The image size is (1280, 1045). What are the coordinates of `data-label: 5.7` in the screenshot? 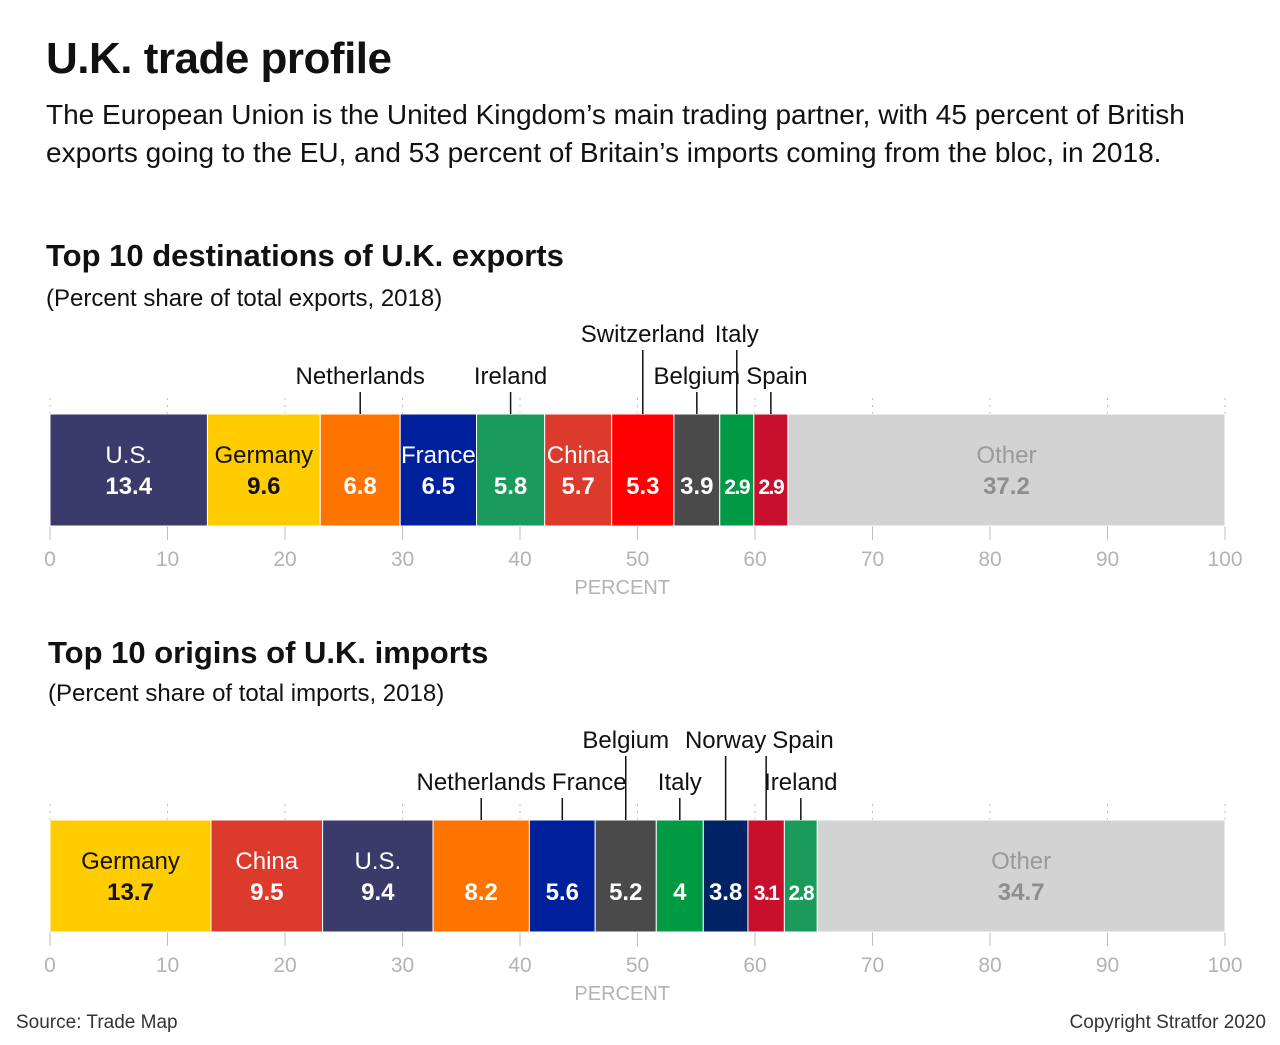 It's located at (577, 486).